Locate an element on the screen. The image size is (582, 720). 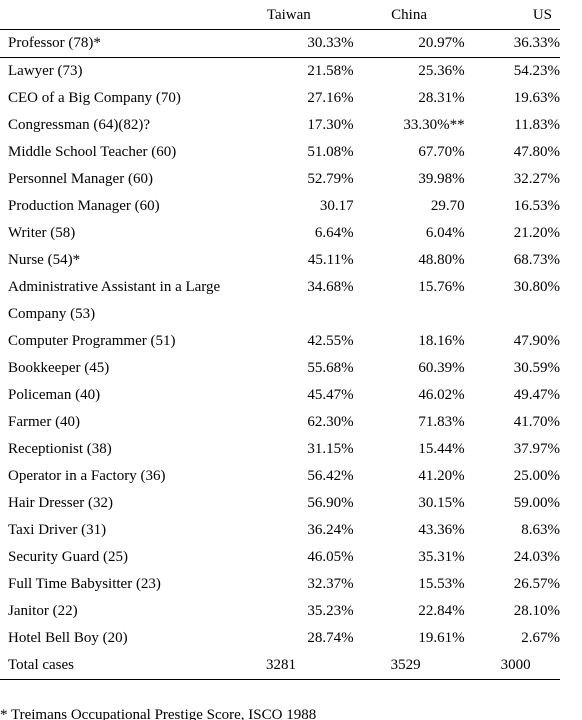
cell-value: 19.63% is located at coordinates (536, 98).